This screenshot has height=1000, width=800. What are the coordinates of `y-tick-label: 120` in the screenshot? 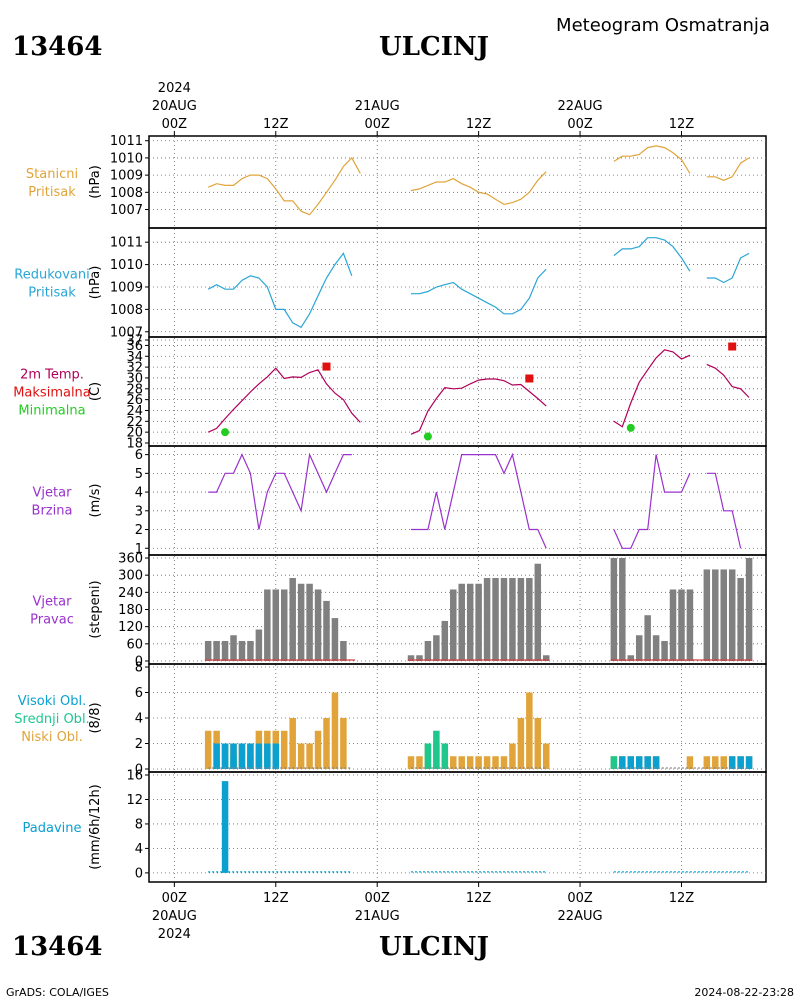 It's located at (130, 627).